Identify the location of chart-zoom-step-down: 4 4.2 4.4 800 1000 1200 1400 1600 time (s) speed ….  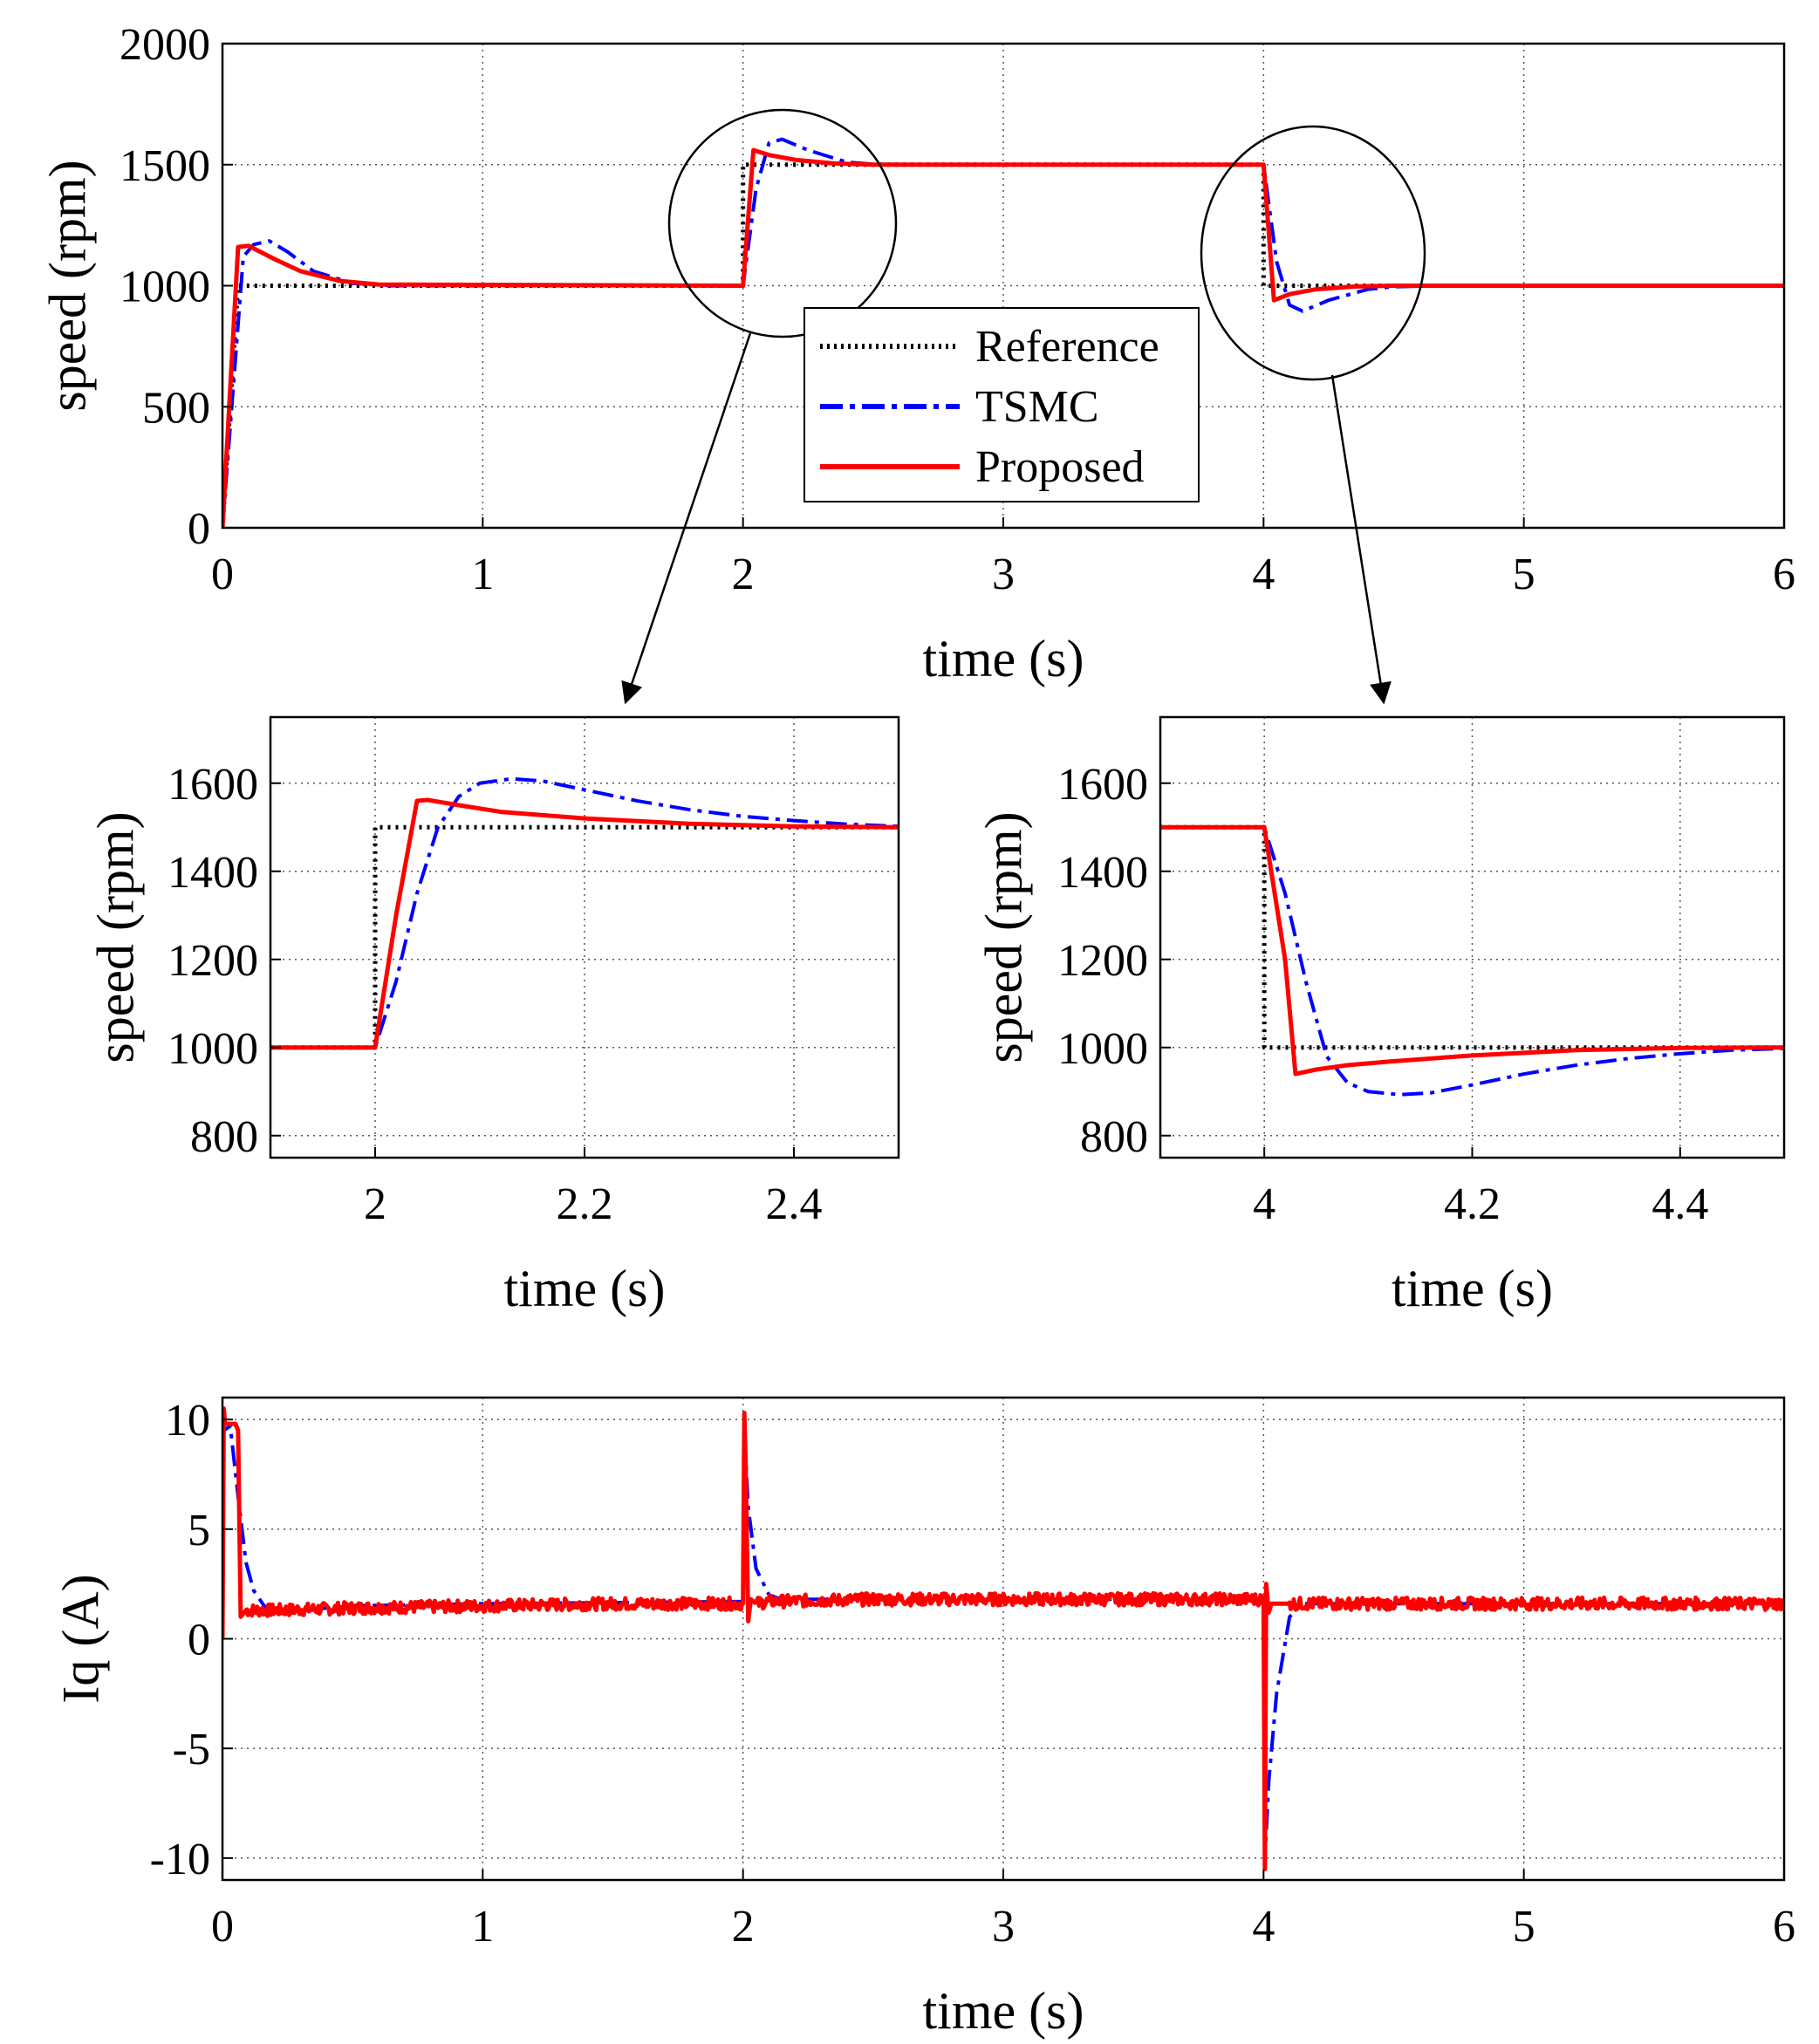
(1380, 1016).